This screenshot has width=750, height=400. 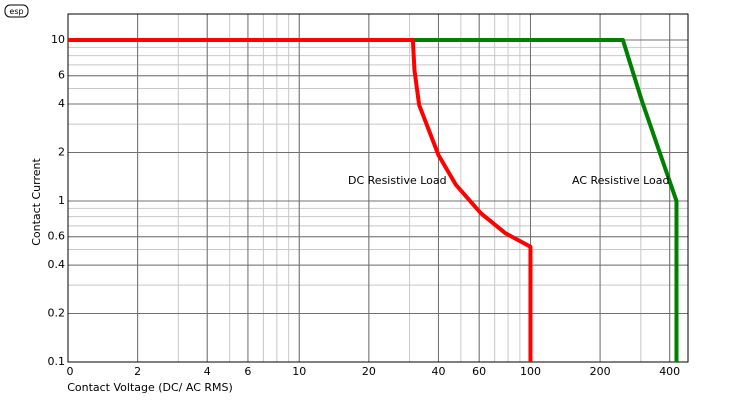 I want to click on y-tick-label: 10, so click(x=58, y=39).